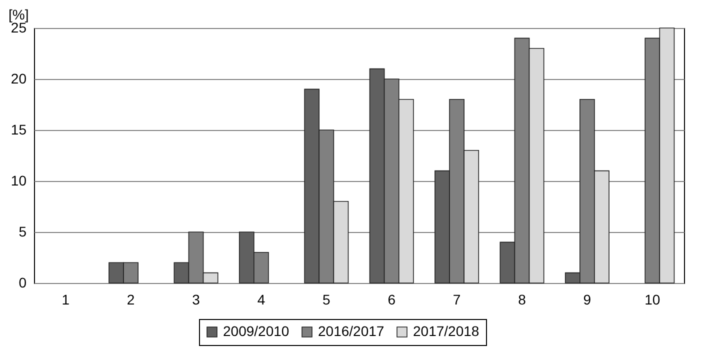  I want to click on y-tick-label: 10, so click(18, 180).